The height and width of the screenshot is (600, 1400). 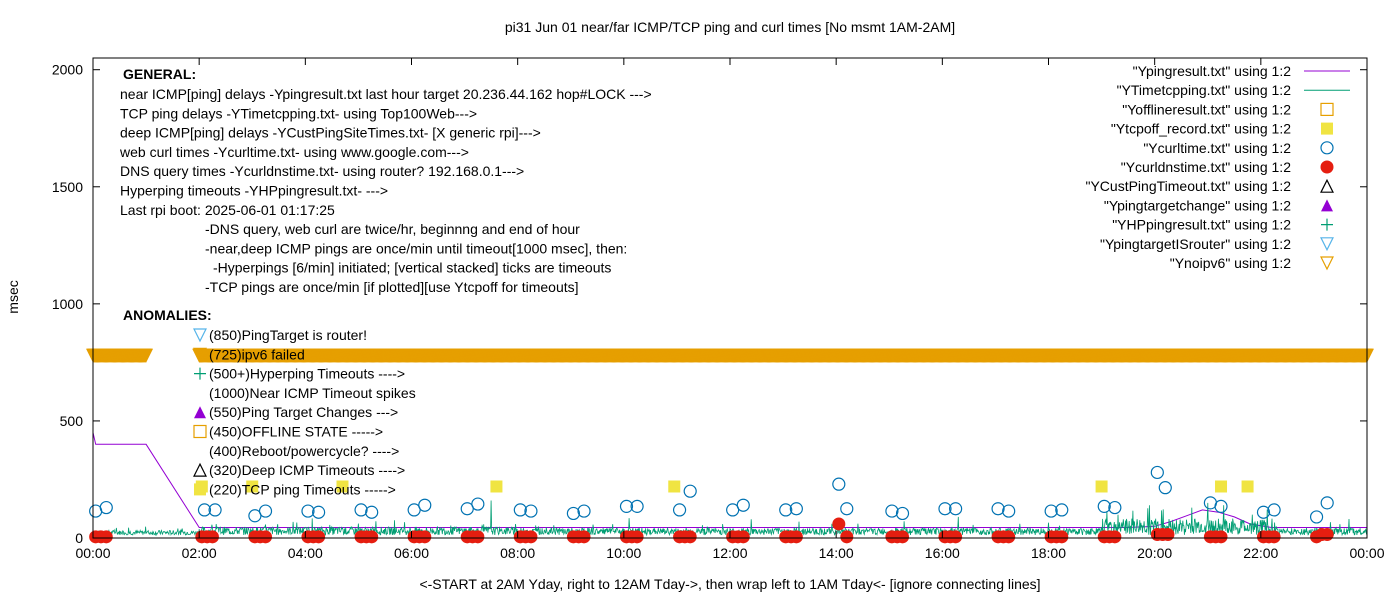 I want to click on x-tick-label: 08:00, so click(x=517, y=553).